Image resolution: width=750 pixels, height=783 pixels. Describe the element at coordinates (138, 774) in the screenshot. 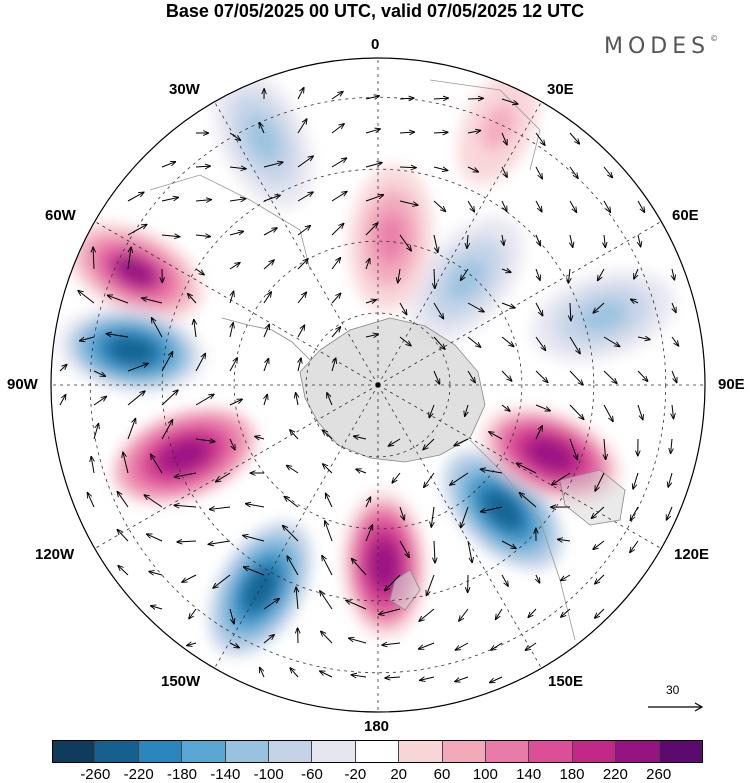

I see `colorbar-tick-label: -220` at that location.